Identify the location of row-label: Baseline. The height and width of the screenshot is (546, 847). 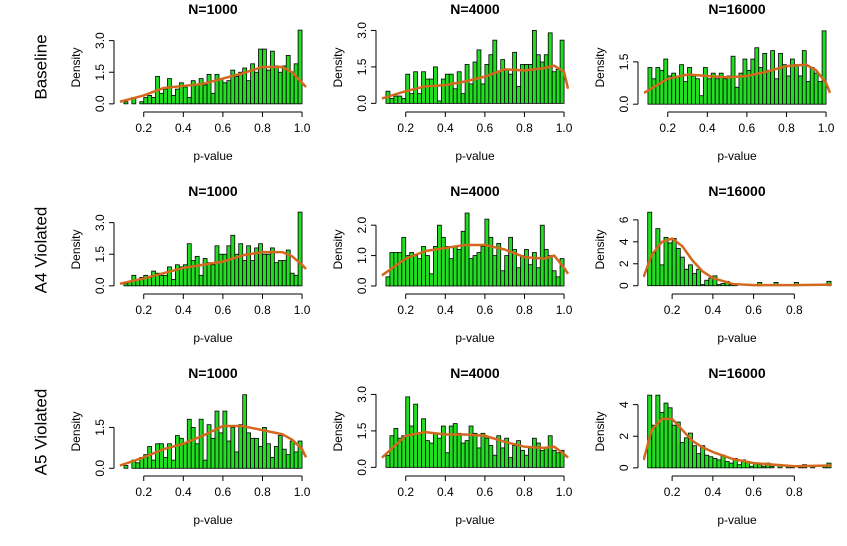
(40, 66).